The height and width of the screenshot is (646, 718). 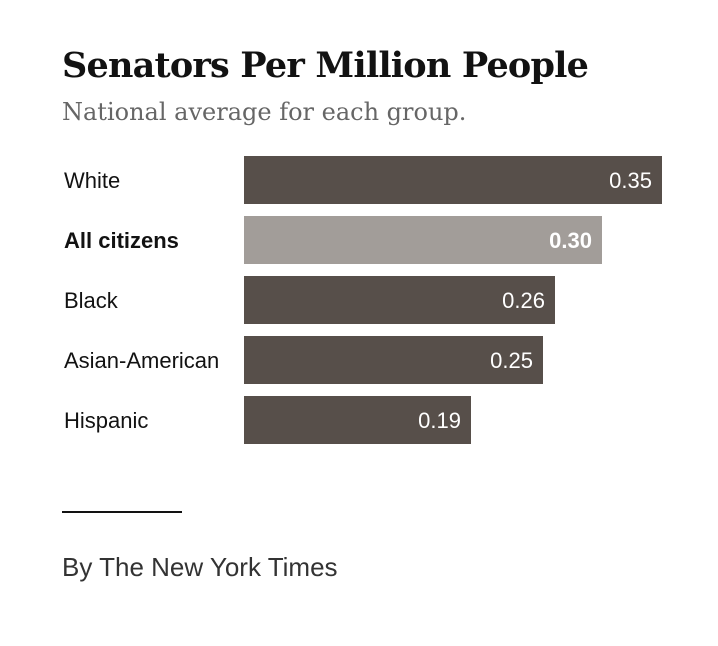 What do you see at coordinates (511, 360) in the screenshot?
I see `value-label-asian-american: 0.25` at bounding box center [511, 360].